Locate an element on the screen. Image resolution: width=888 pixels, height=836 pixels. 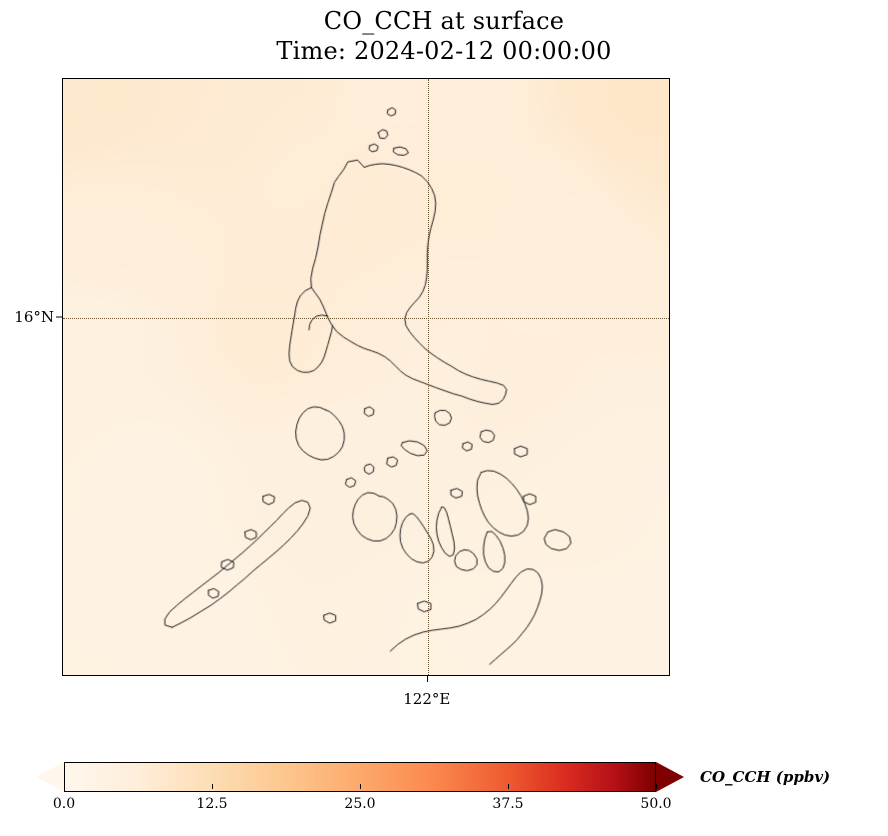
longitude-axis: 122°E is located at coordinates (366, 696).